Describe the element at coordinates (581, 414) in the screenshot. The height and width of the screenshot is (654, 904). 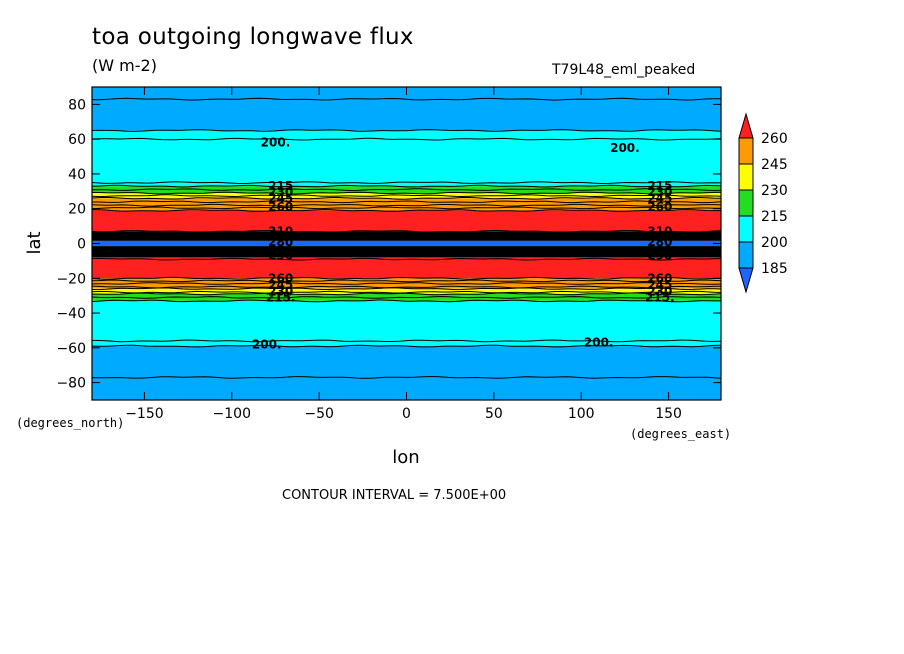
I see `x-tick-label: 100` at that location.